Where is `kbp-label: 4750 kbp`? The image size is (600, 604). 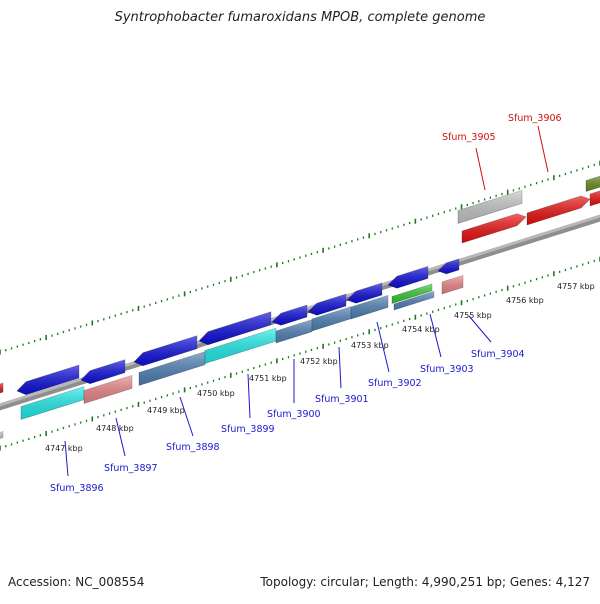
kbp-label: 4750 kbp is located at coordinates (216, 393).